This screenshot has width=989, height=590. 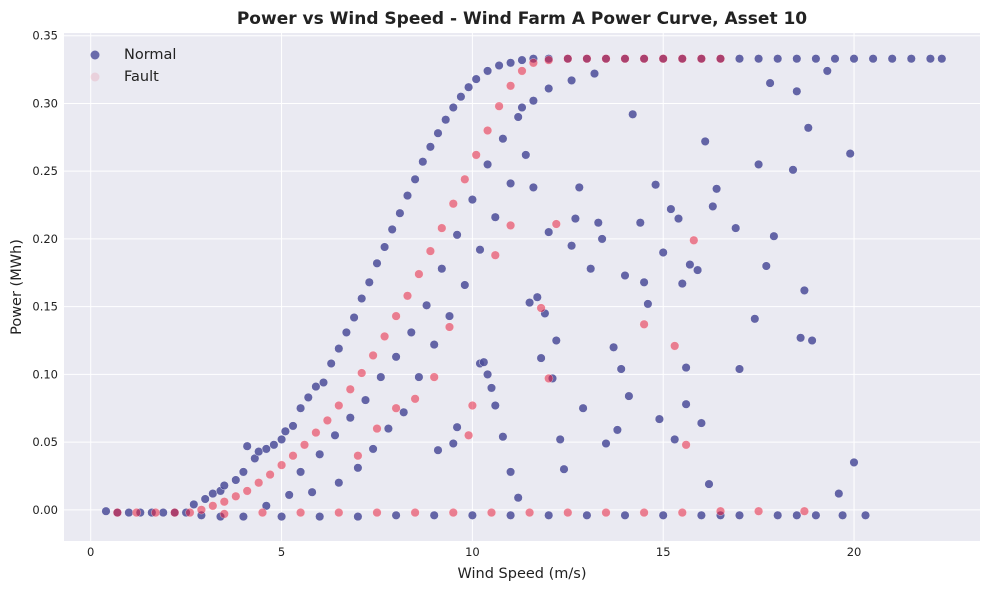 What do you see at coordinates (45, 239) in the screenshot?
I see `y-tick-label: 0.20` at bounding box center [45, 239].